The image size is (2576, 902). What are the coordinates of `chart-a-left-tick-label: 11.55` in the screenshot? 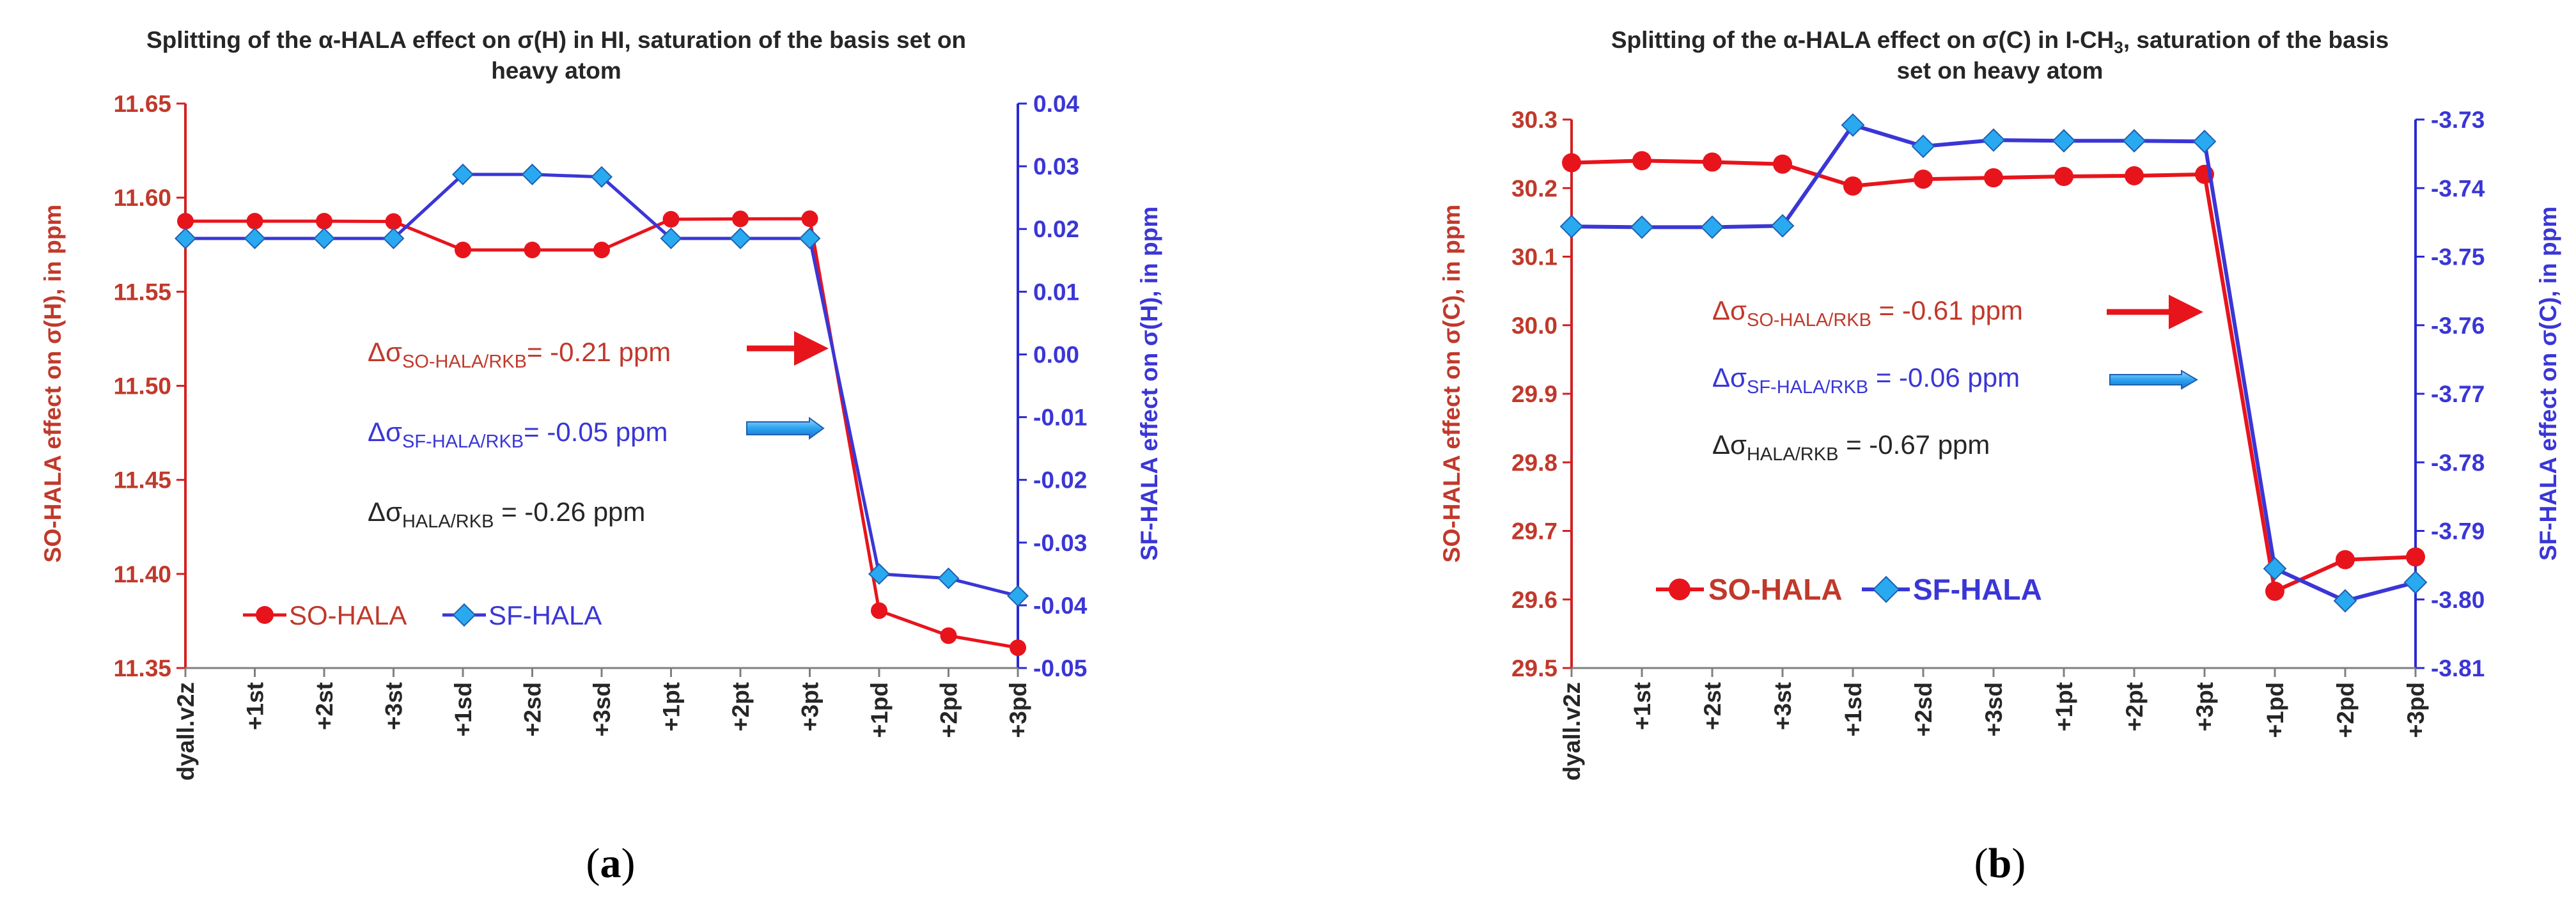 It's located at (142, 292).